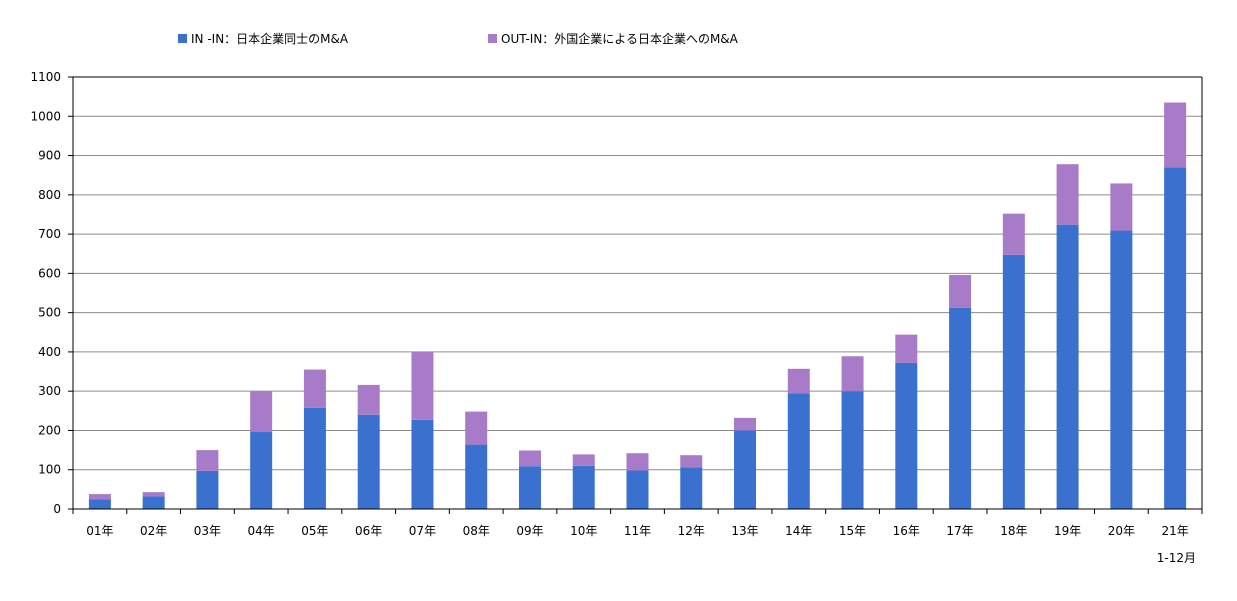 This screenshot has width=1237, height=601. What do you see at coordinates (906, 531) in the screenshot?
I see `x-tick-label: 16年` at bounding box center [906, 531].